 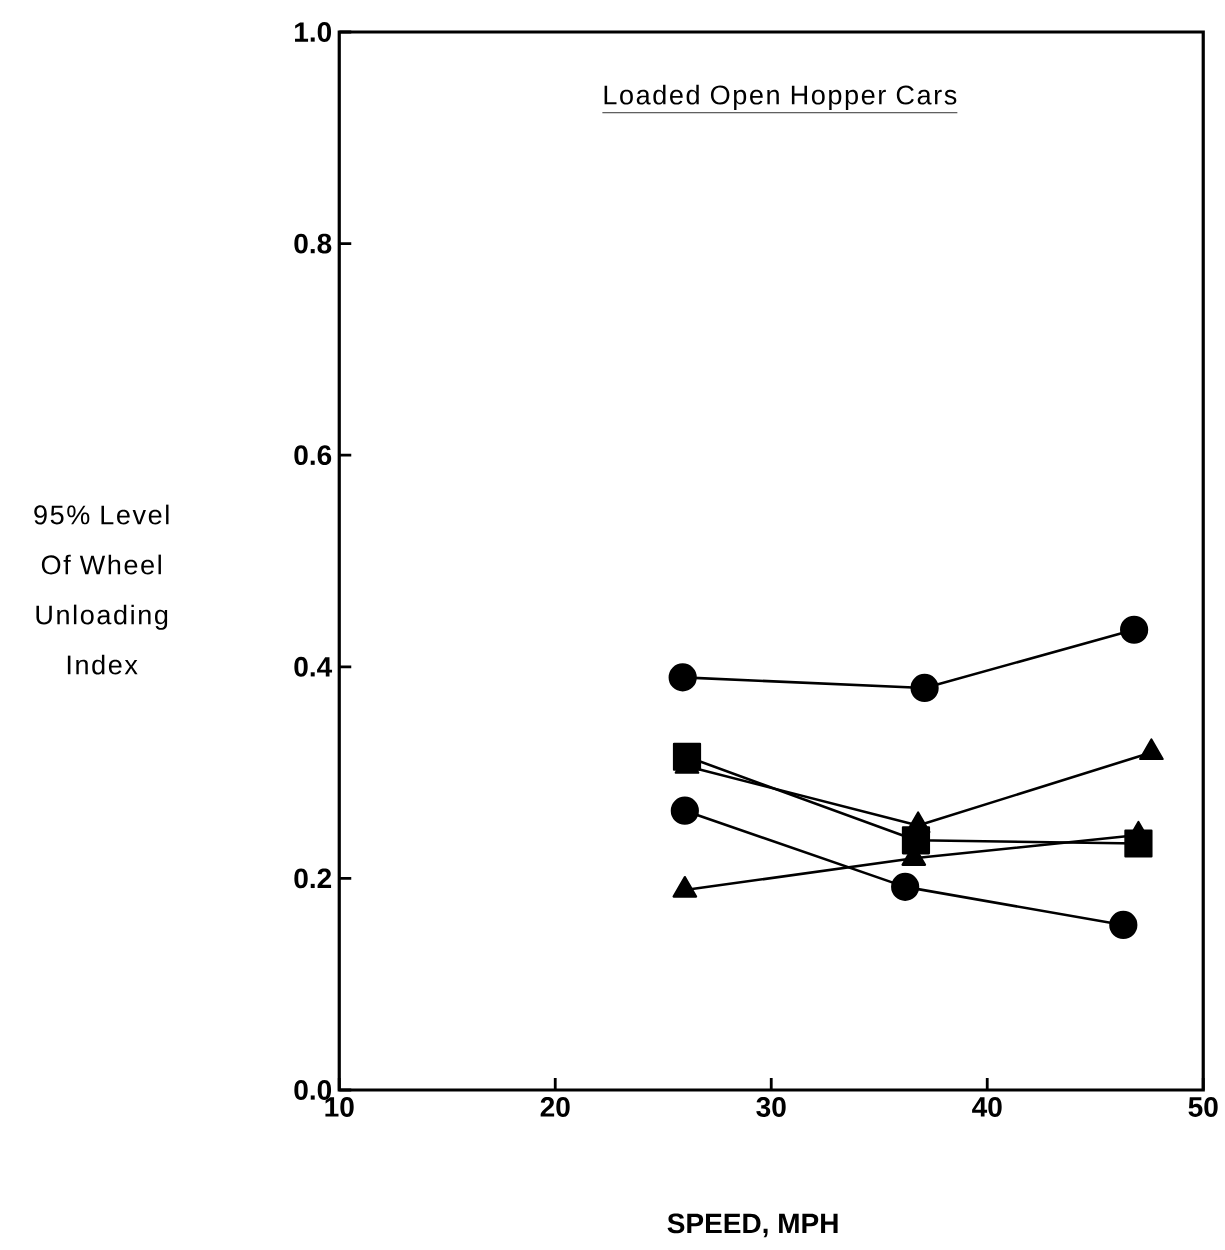 What do you see at coordinates (1203, 1107) in the screenshot?
I see `x-tick-label: 50` at bounding box center [1203, 1107].